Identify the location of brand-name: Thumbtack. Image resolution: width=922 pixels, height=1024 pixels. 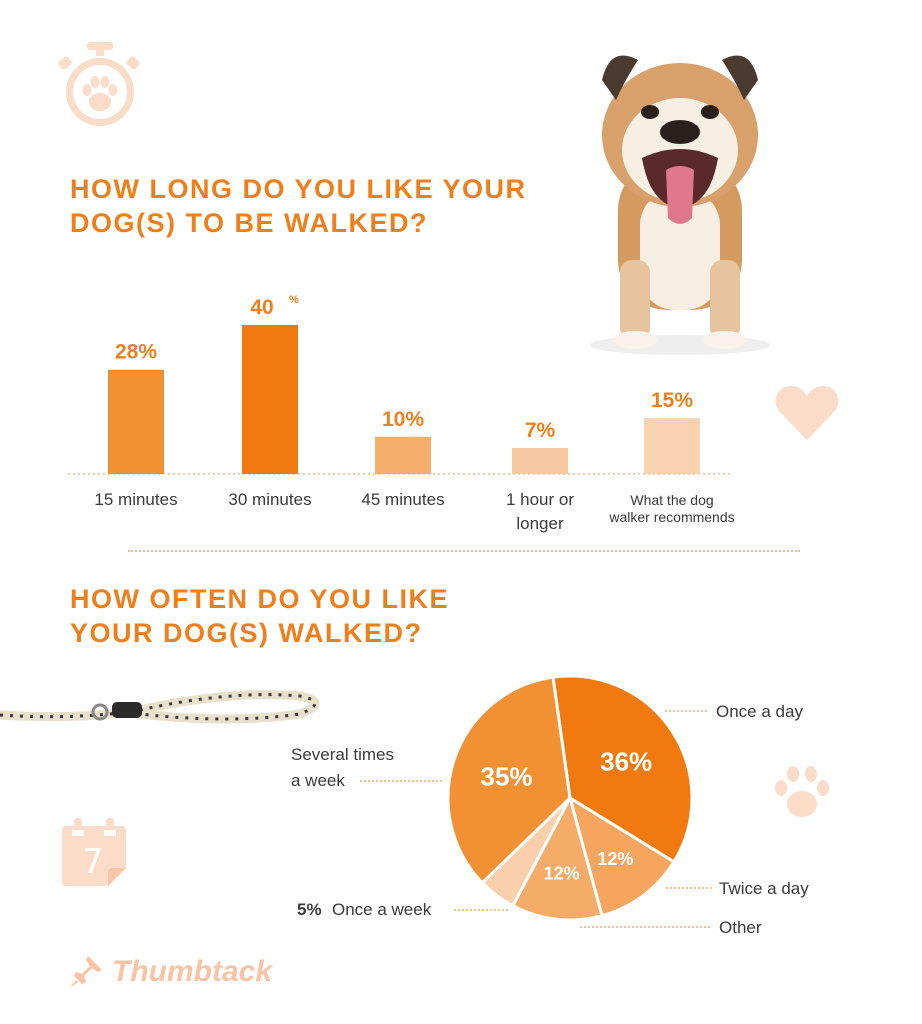
(192, 971).